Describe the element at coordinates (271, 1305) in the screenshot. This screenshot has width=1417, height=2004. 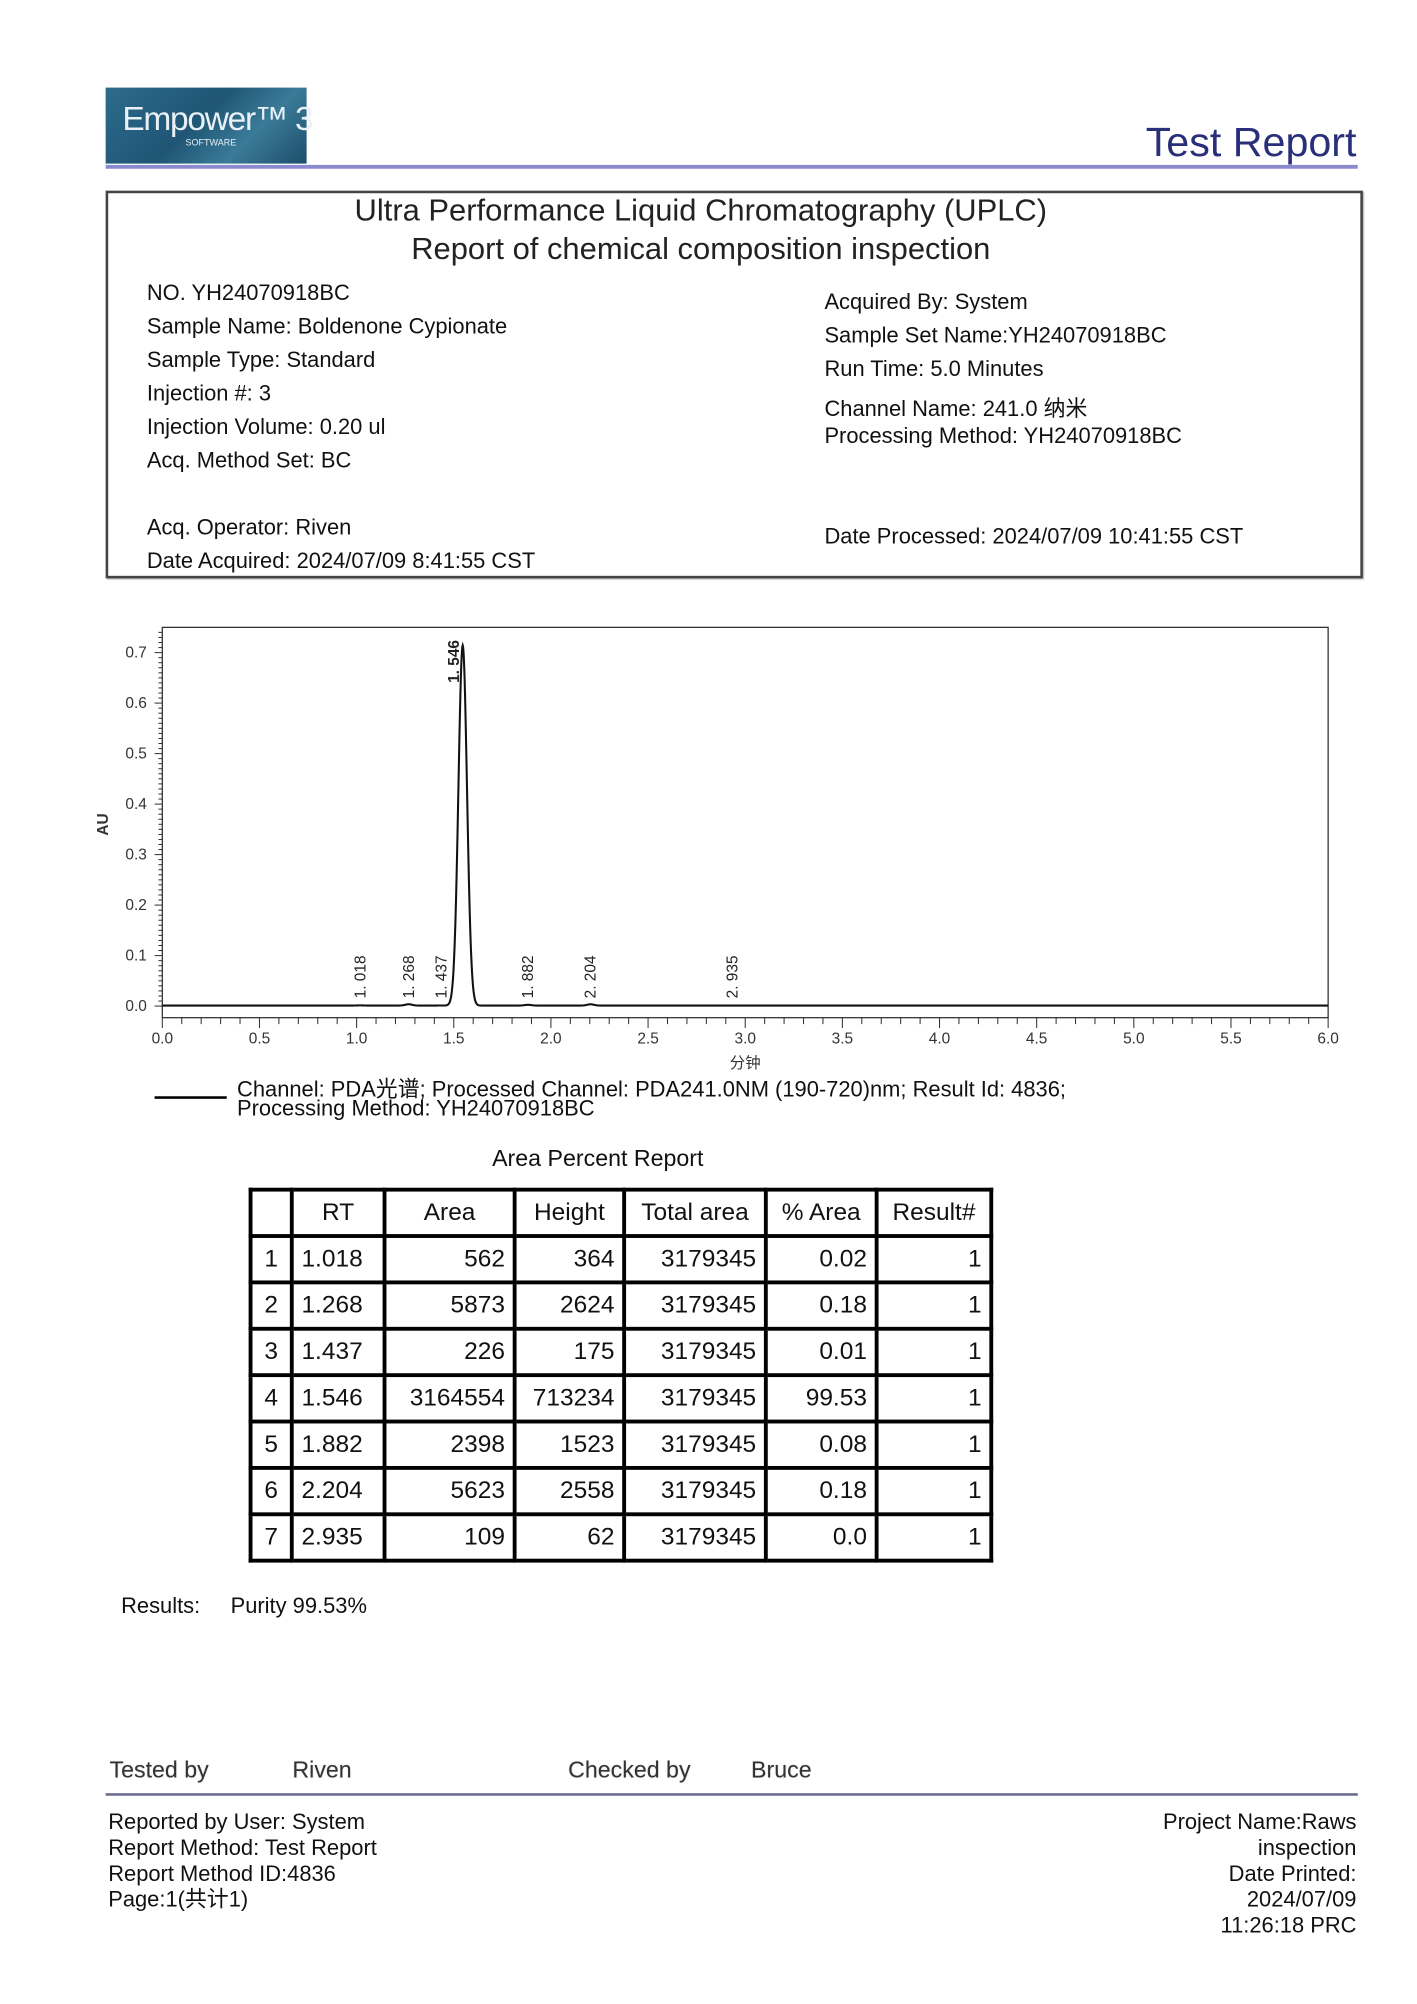
I see `table-cell: 2` at that location.